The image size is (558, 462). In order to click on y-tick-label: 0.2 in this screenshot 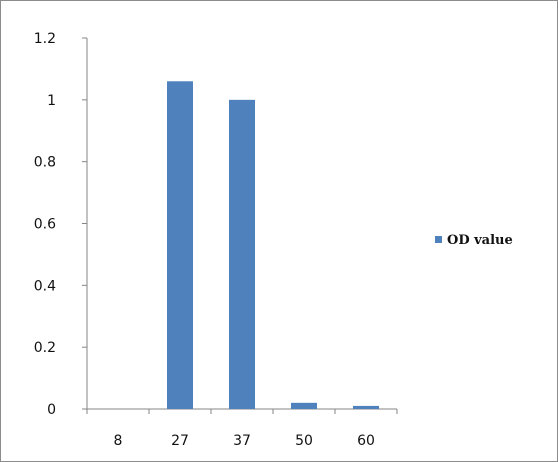, I will do `click(45, 348)`.